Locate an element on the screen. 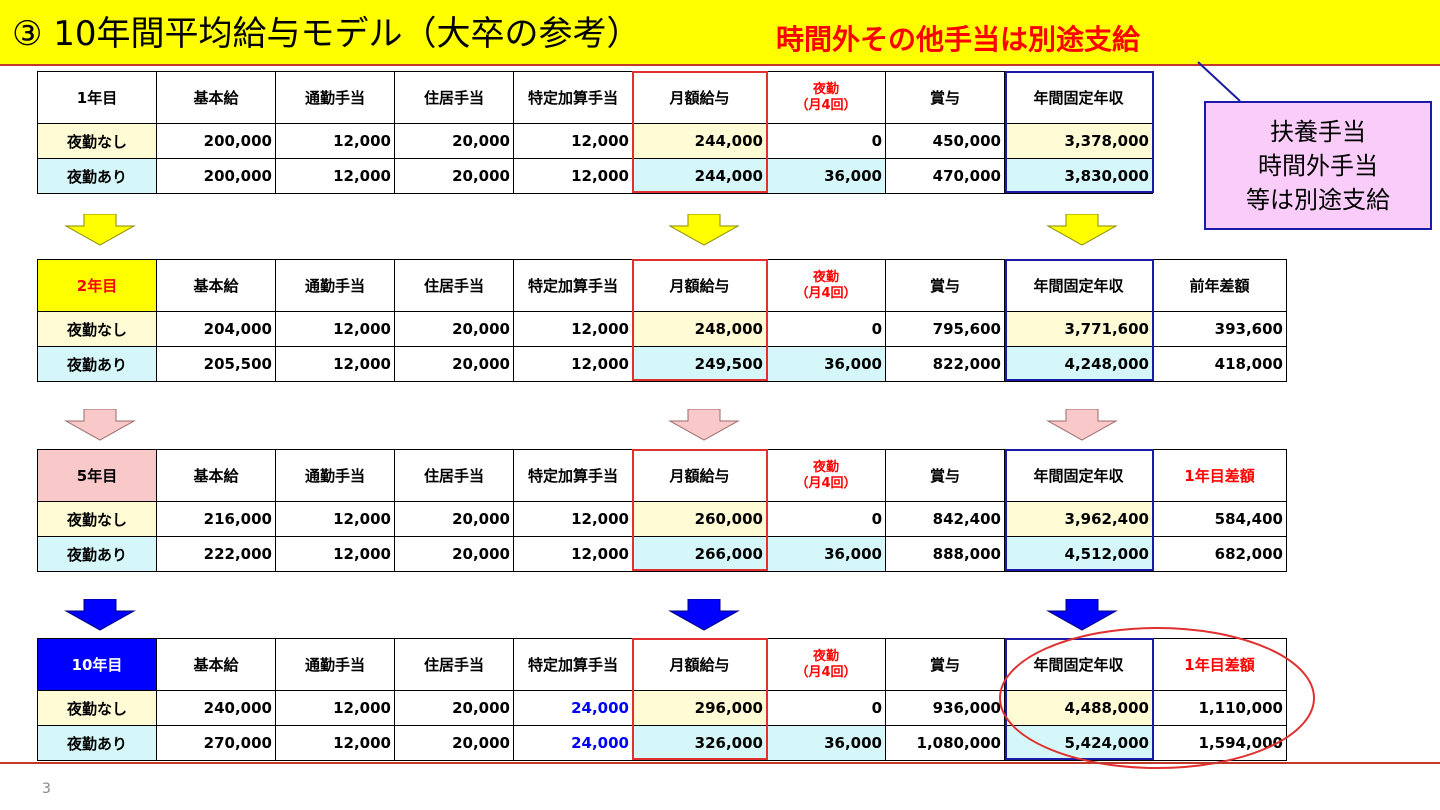 This screenshot has width=1440, height=810. cell-bonus: 936,000 is located at coordinates (945, 708).